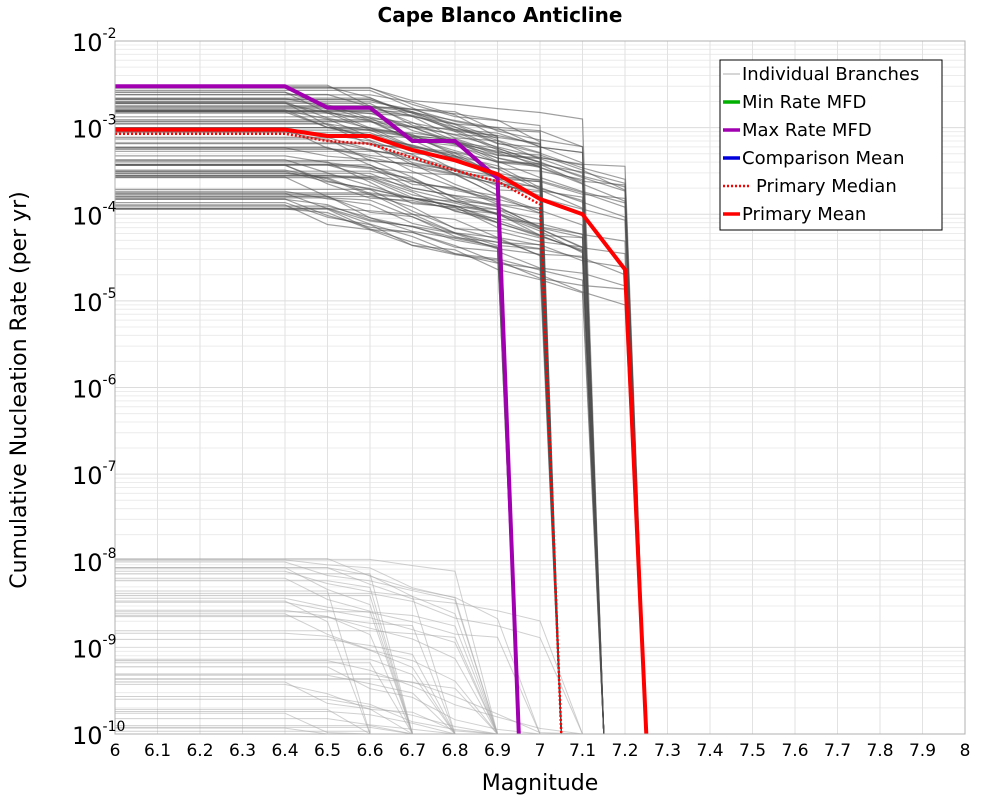 The height and width of the screenshot is (800, 1000). I want to click on x-tick-label: 6.8, so click(454, 751).